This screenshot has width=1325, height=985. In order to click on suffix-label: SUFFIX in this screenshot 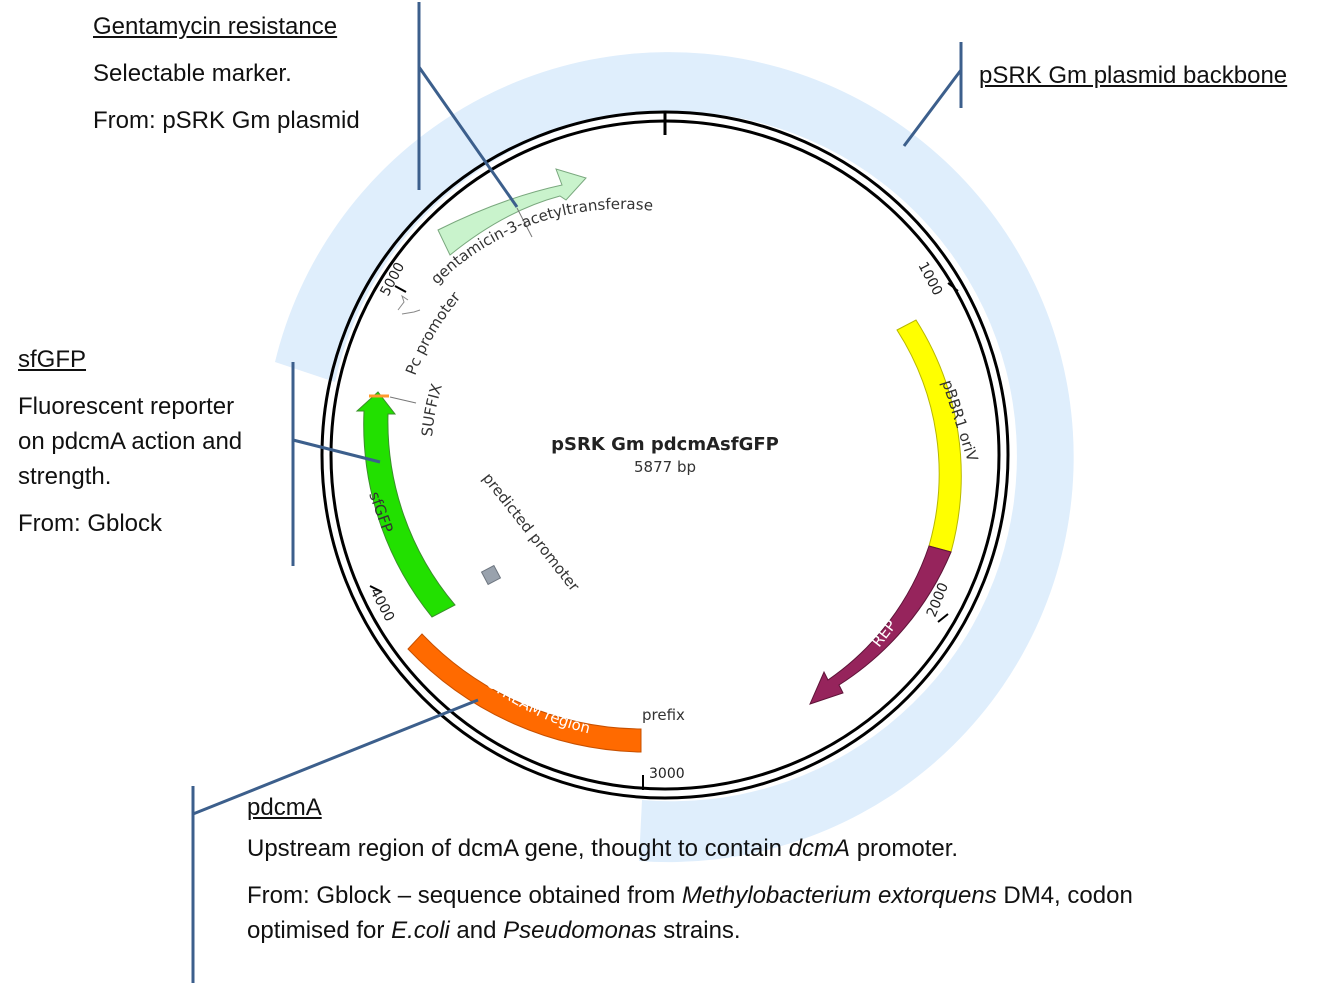, I will do `click(432, 410)`.